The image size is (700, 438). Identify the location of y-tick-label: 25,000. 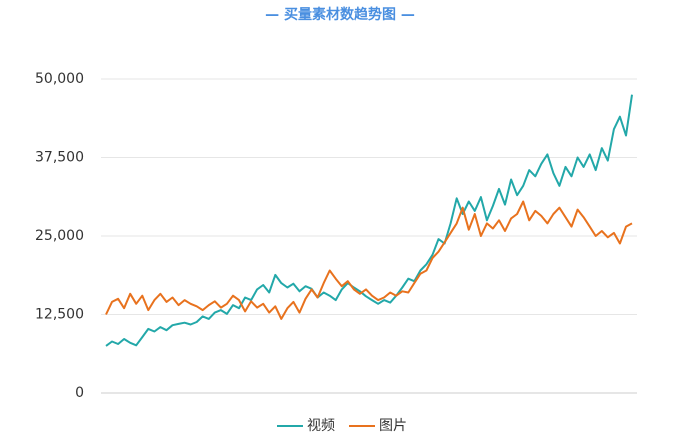
(59, 236).